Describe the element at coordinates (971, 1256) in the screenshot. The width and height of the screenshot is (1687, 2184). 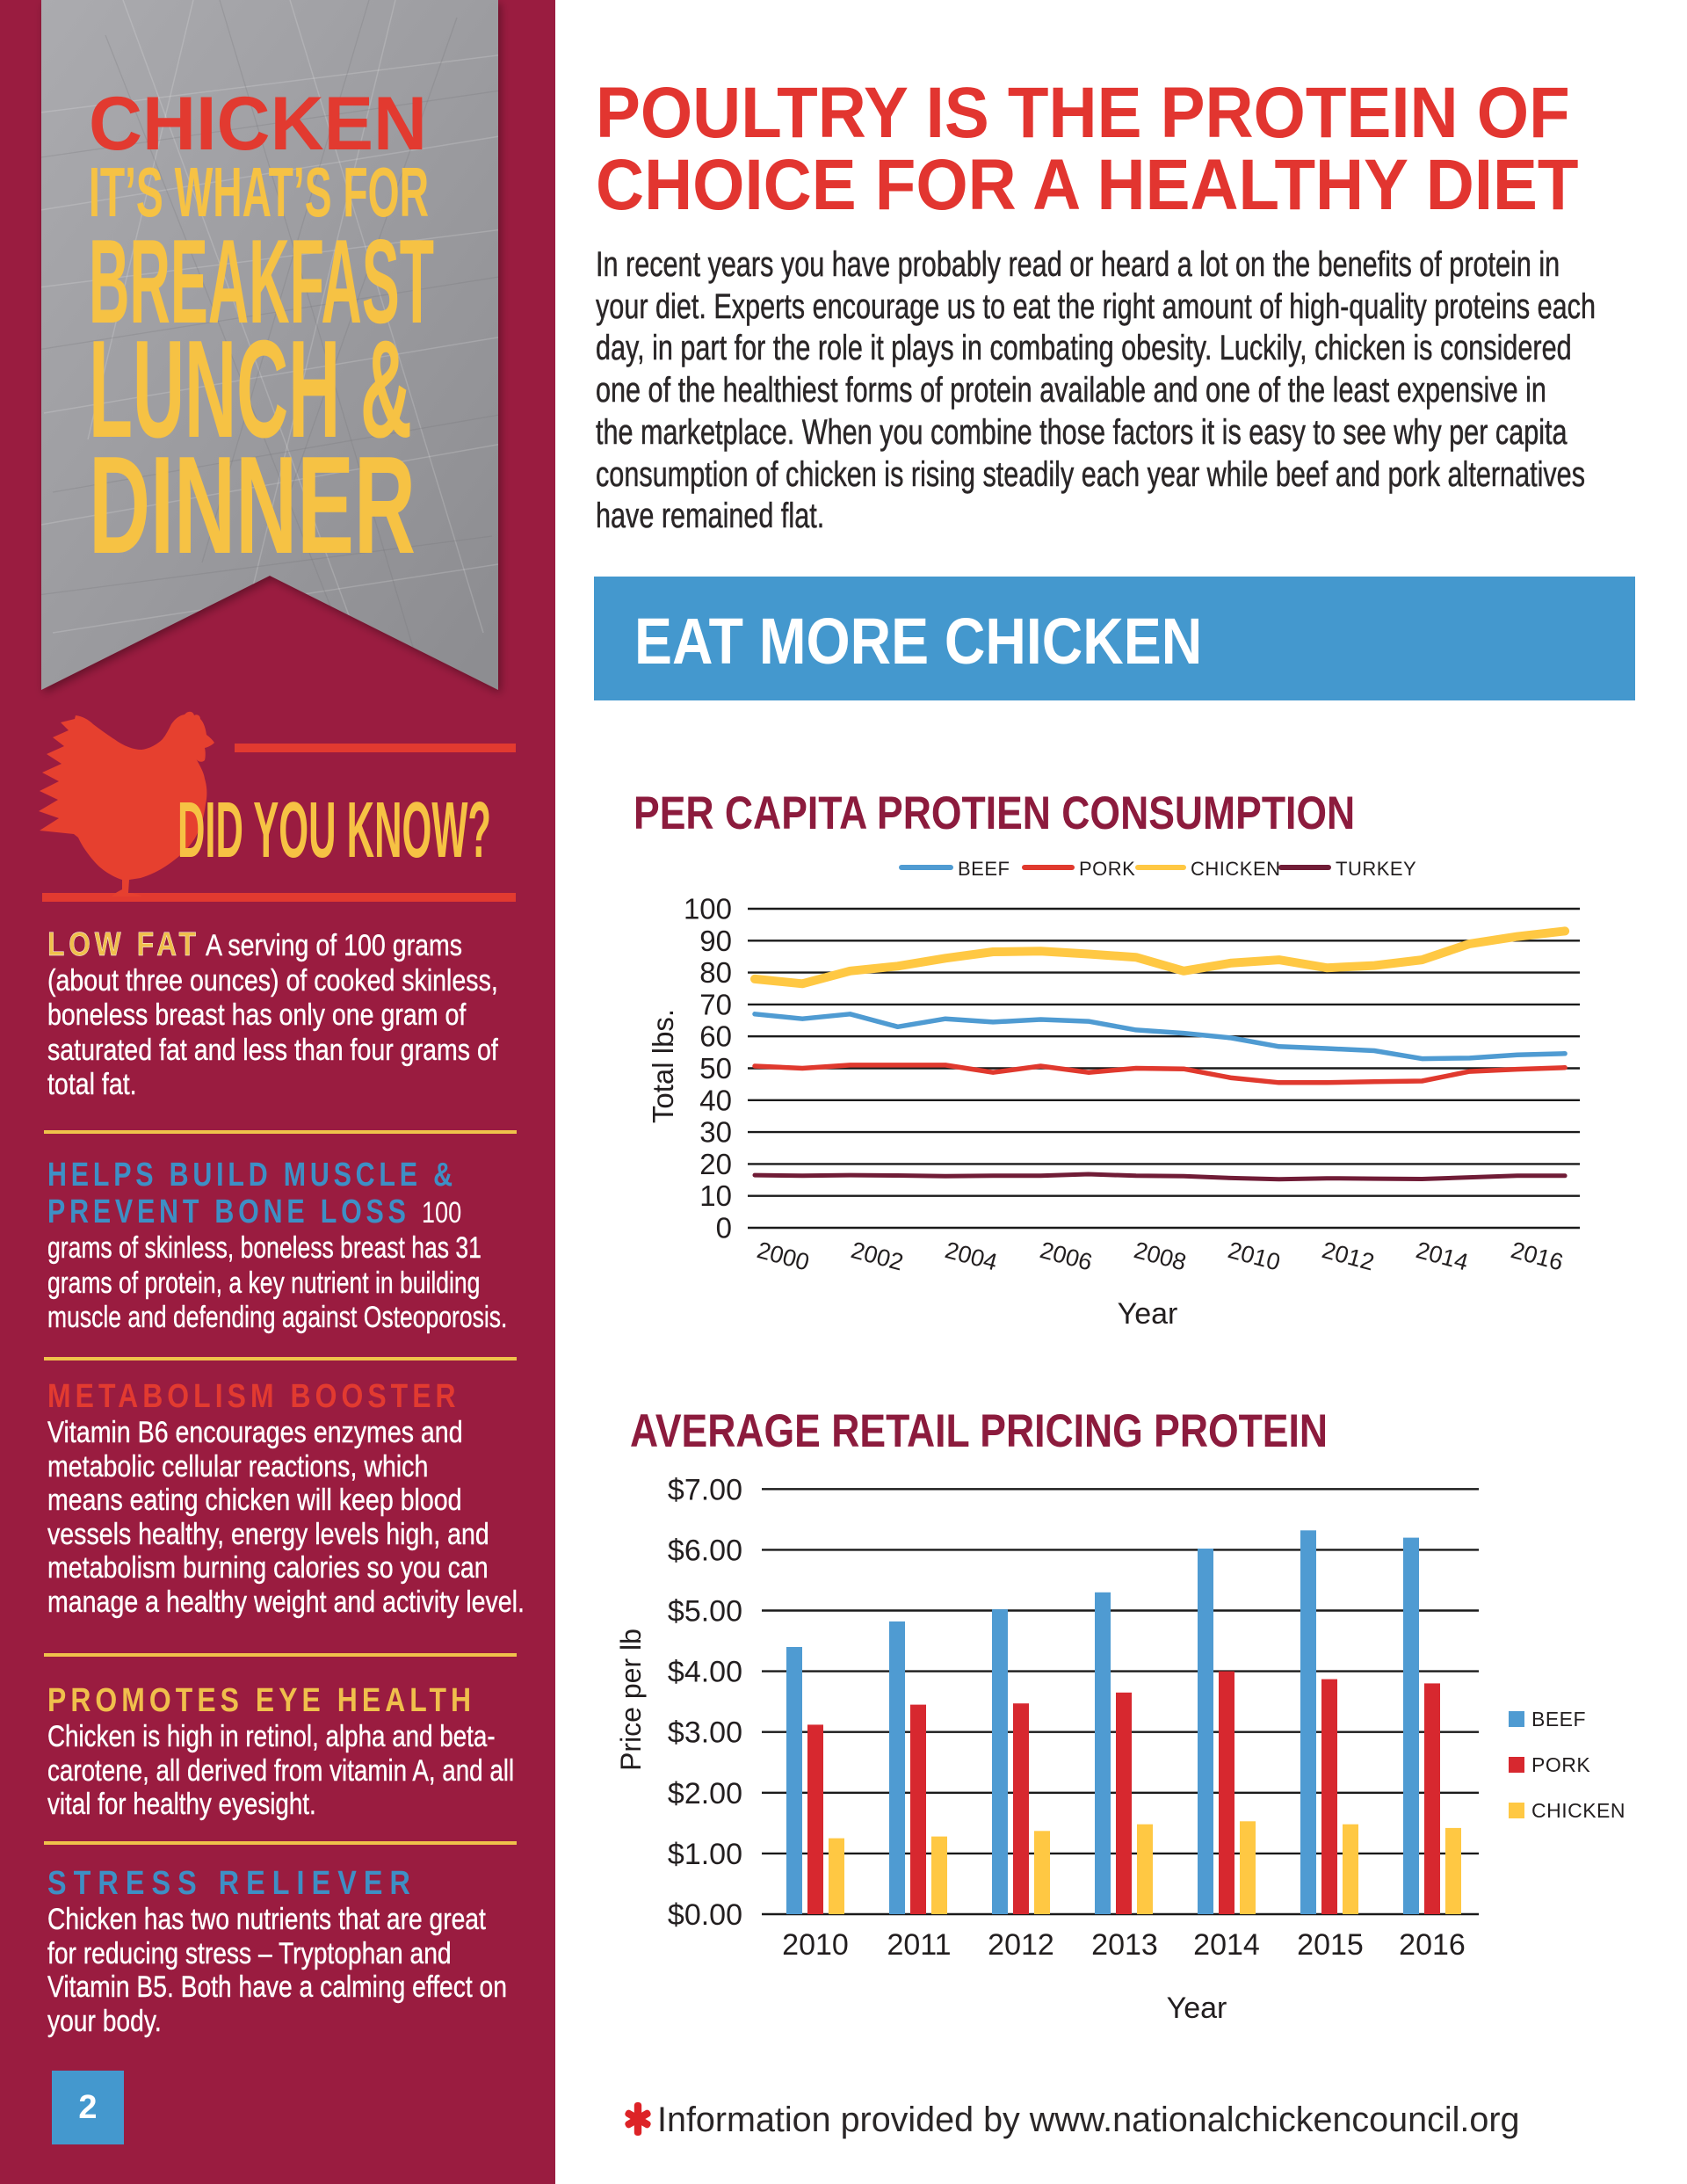
I see `svg-text: 2004` at that location.